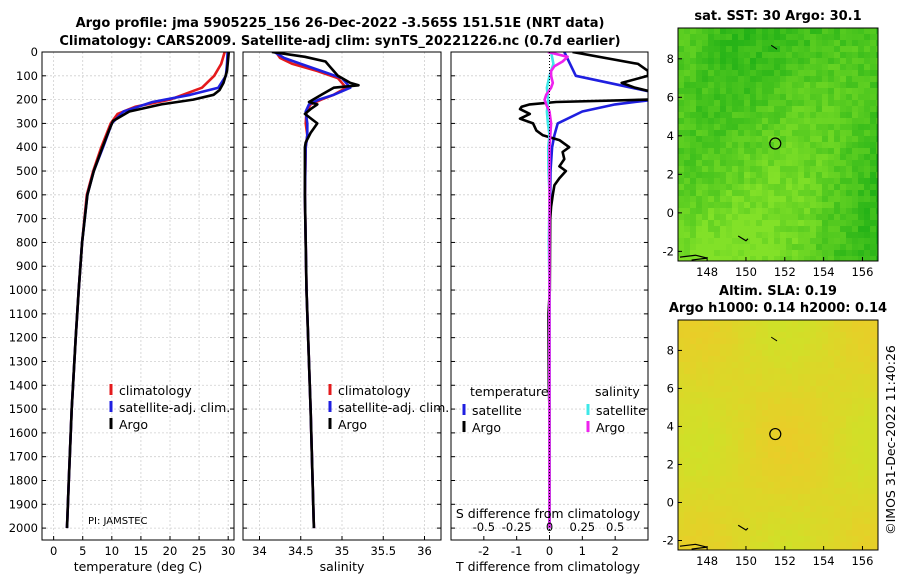 The height and width of the screenshot is (584, 900). I want to click on x-tick-label: 150, so click(746, 561).